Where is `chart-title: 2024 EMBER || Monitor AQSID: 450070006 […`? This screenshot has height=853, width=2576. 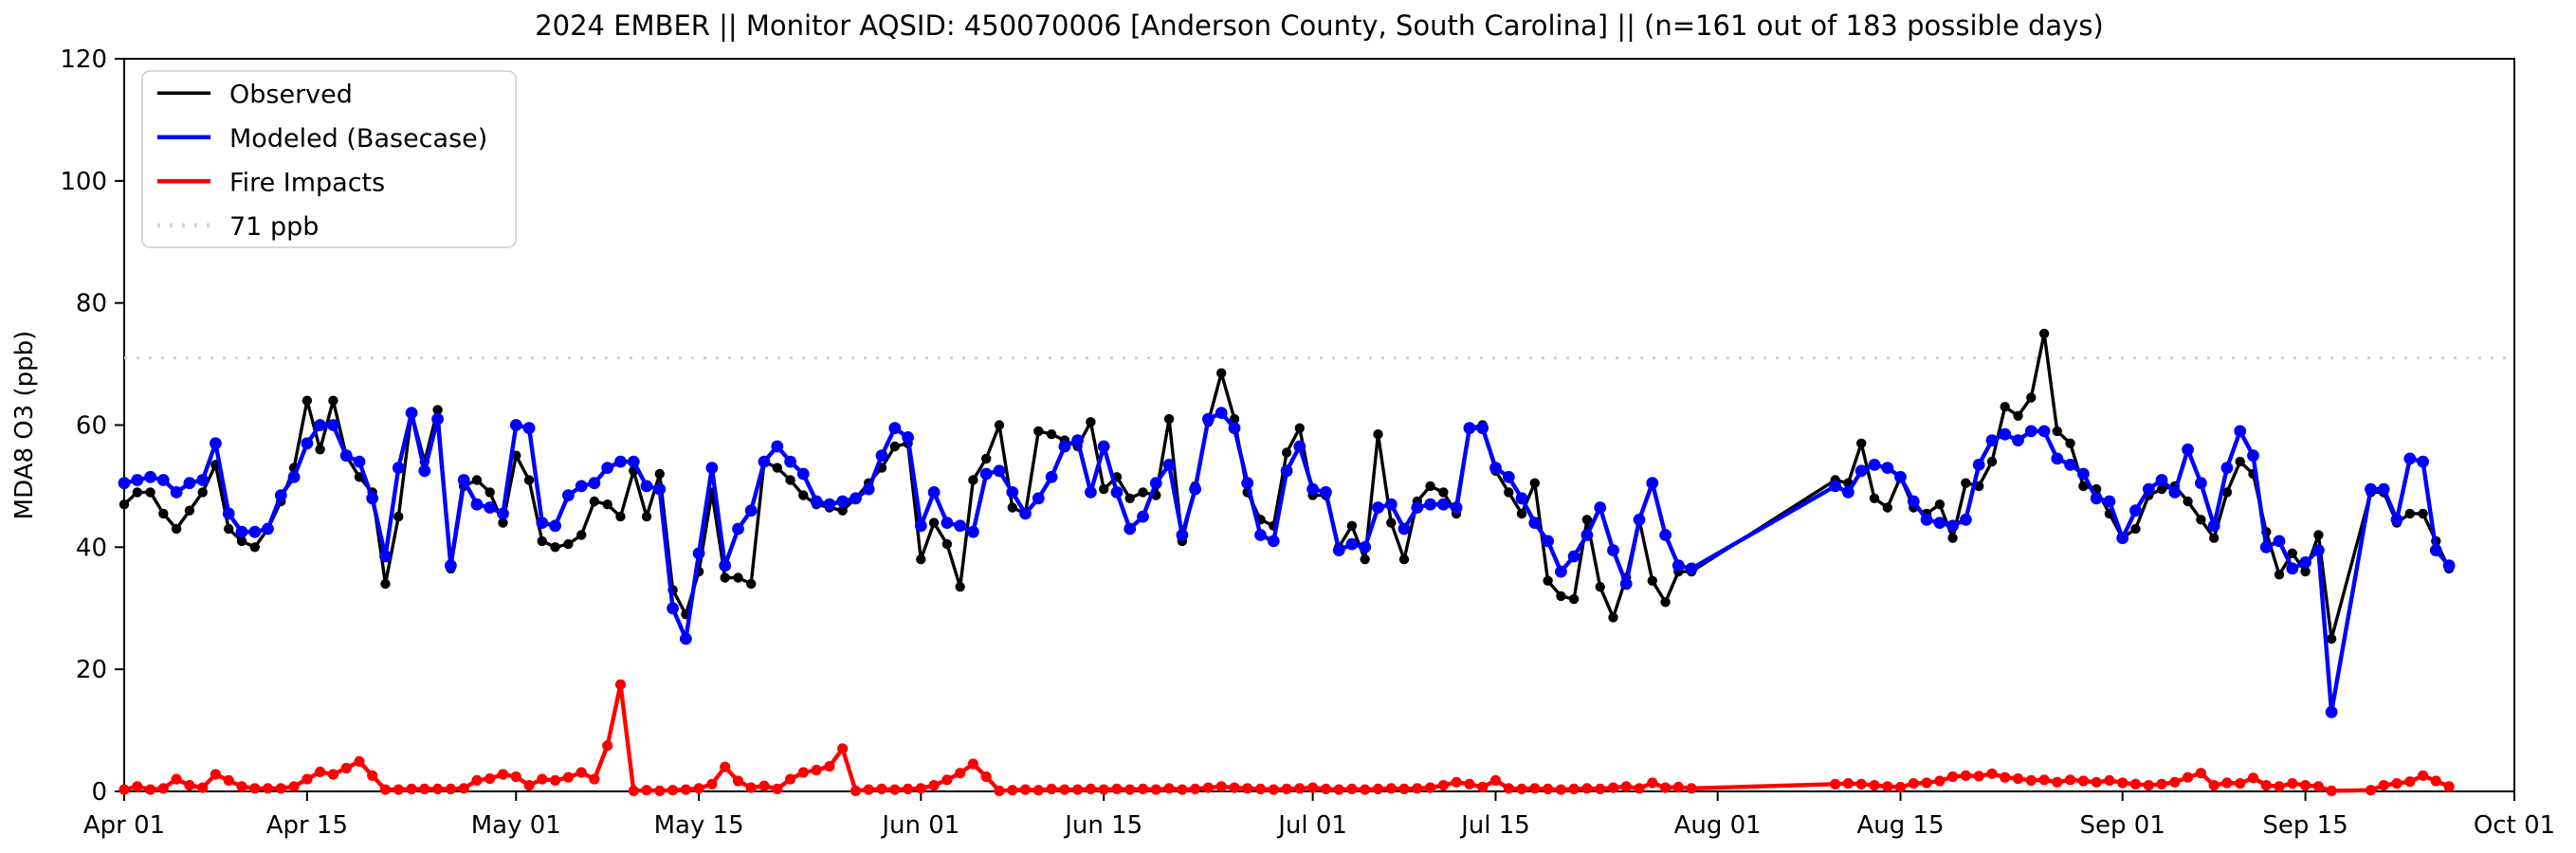 chart-title: 2024 EMBER || Monitor AQSID: 450070006 [… is located at coordinates (1319, 25).